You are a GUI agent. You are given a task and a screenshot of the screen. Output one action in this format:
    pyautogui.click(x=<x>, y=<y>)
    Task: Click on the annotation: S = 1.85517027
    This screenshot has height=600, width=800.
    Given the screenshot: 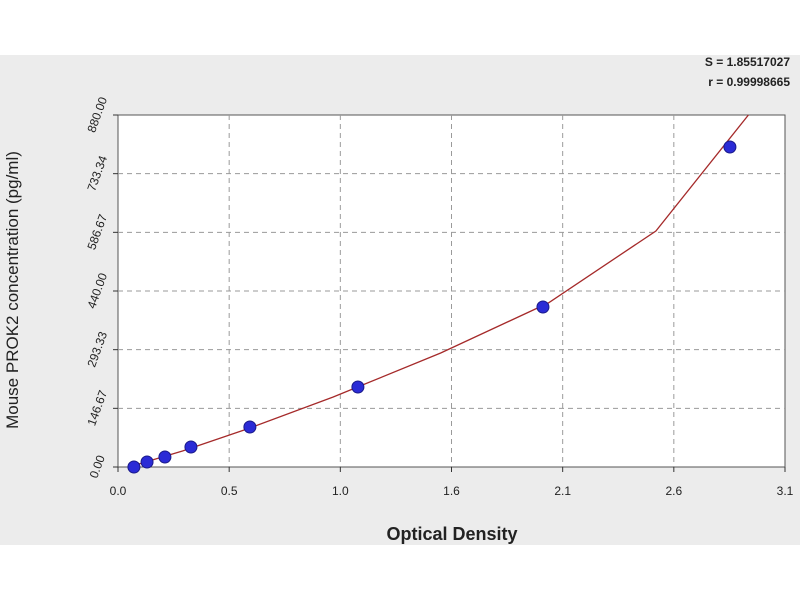 What is the action you would take?
    pyautogui.click(x=747, y=62)
    